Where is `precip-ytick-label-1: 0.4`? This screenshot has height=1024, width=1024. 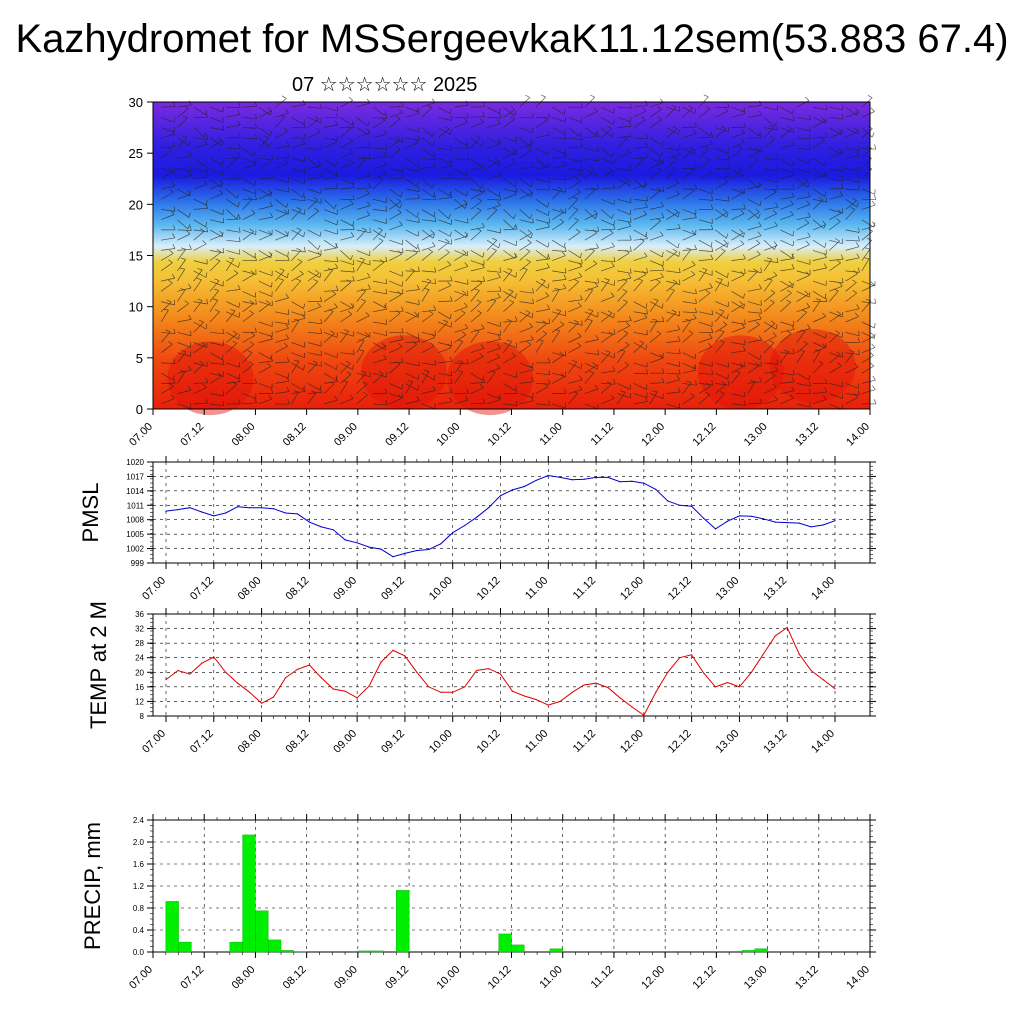 precip-ytick-label-1: 0.4 is located at coordinates (139, 930).